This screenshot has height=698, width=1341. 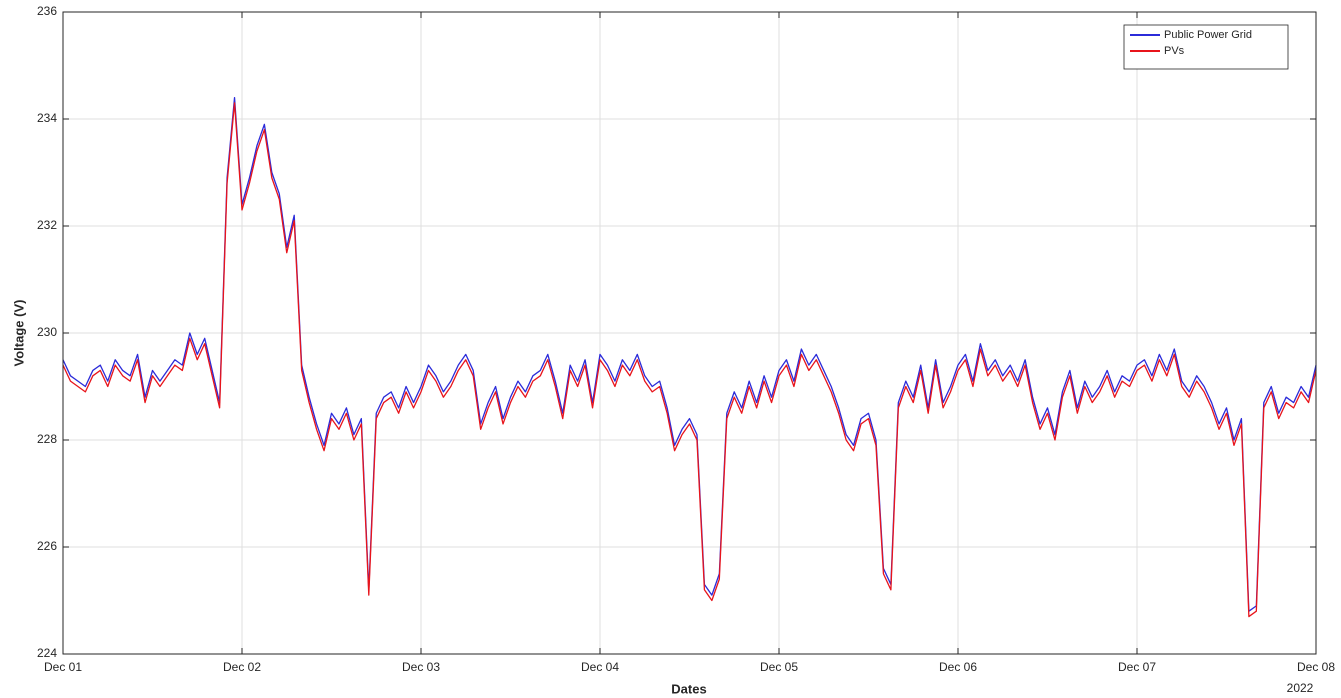 I want to click on y-tick-label: 228, so click(x=47, y=439).